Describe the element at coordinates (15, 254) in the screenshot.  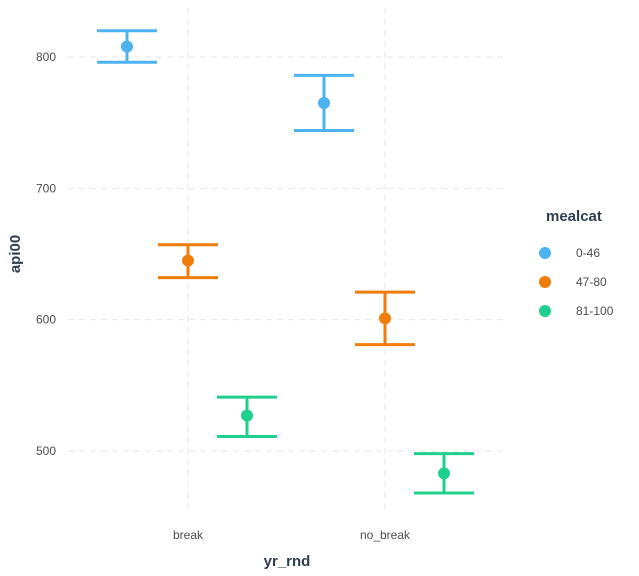
I see `y-axis-title: api00` at that location.